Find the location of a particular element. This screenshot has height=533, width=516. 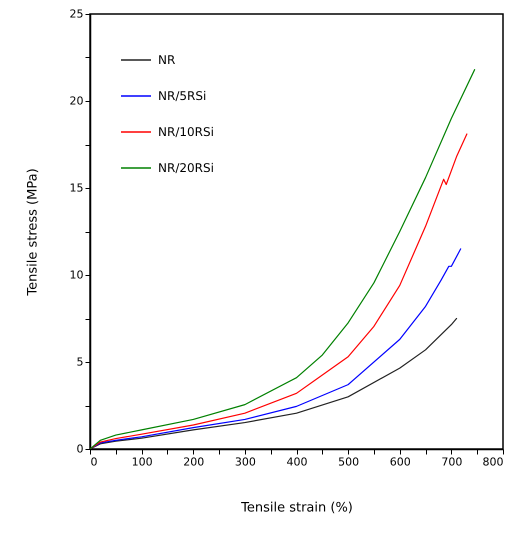

y-tick-label: 10 is located at coordinates (77, 275).